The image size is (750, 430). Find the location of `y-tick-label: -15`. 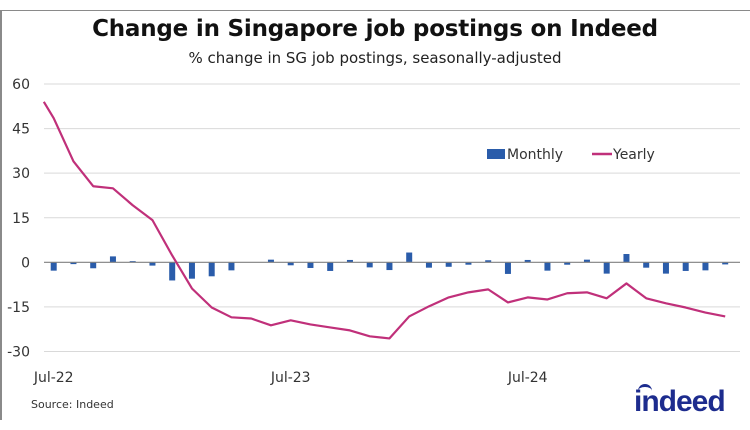

y-tick-label: -15 is located at coordinates (18, 308).